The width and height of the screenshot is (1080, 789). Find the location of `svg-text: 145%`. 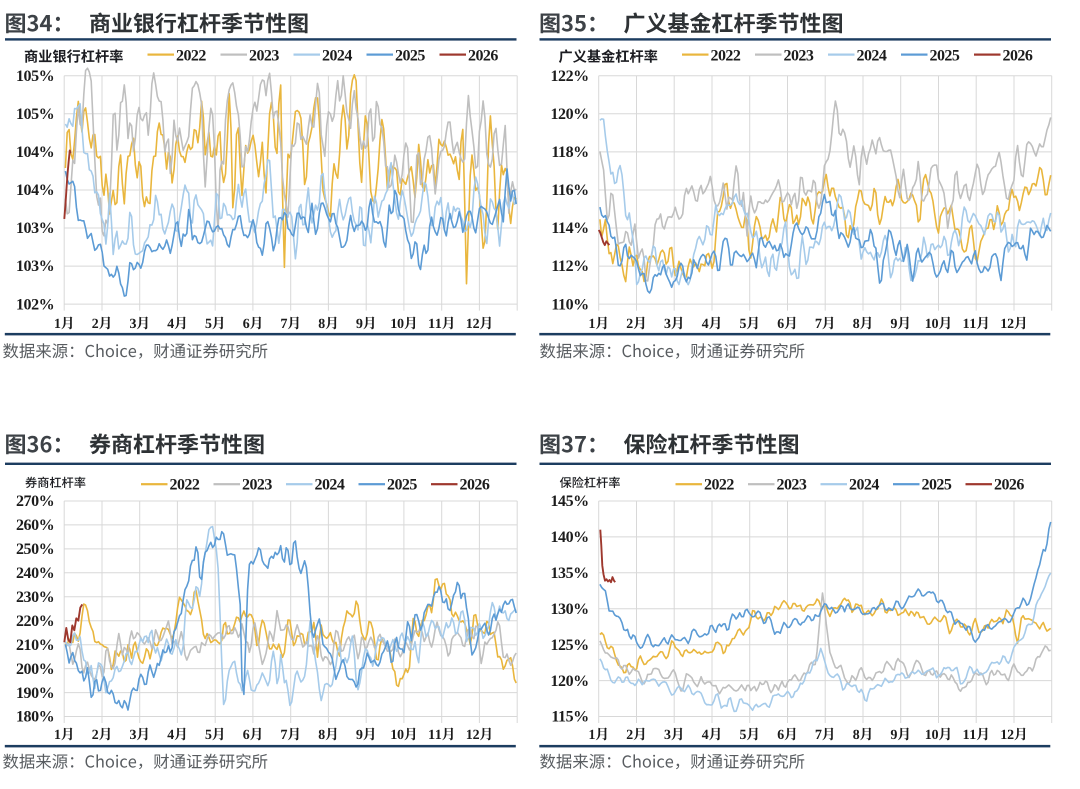

svg-text: 145% is located at coordinates (569, 501).